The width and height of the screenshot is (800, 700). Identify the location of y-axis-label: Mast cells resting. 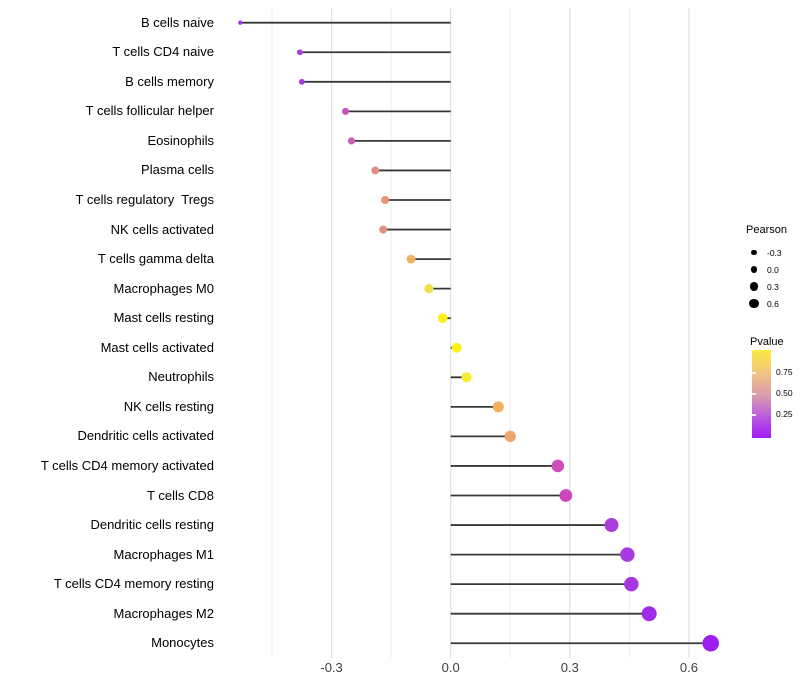
(163, 318).